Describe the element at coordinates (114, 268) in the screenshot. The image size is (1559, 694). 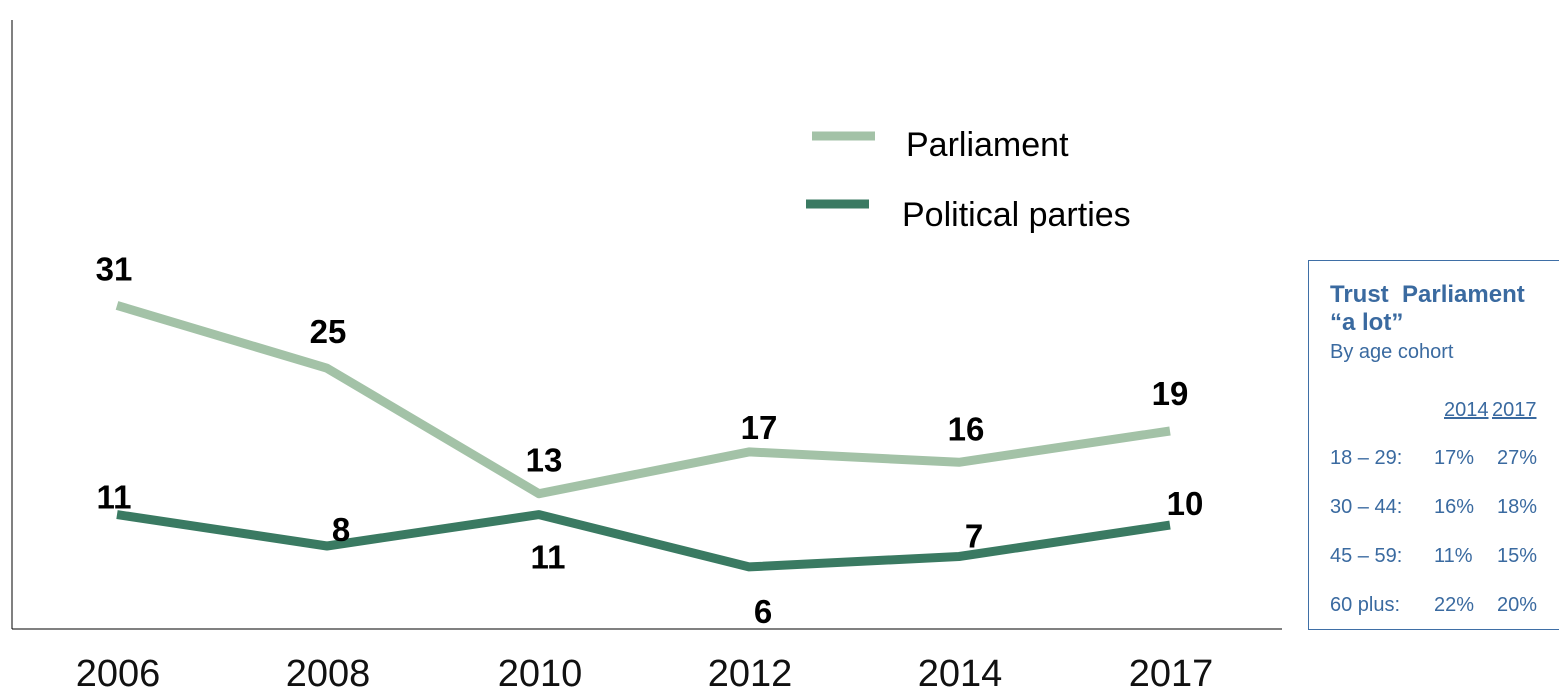
I see `data-label: 31` at that location.